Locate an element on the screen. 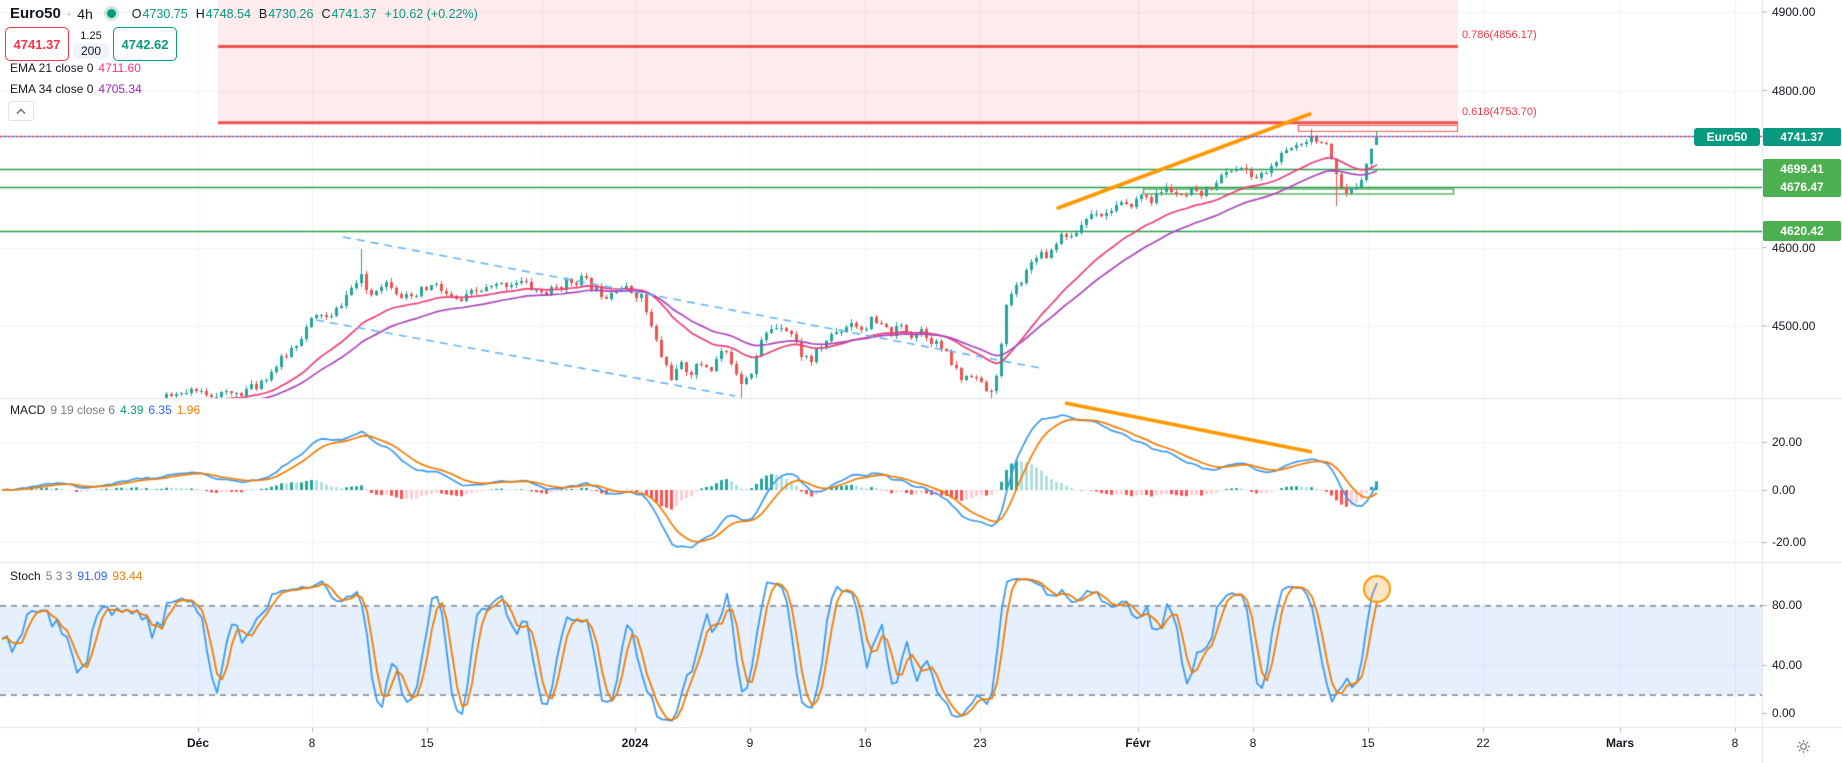 The image size is (1842, 763). open-label: O is located at coordinates (136, 13).